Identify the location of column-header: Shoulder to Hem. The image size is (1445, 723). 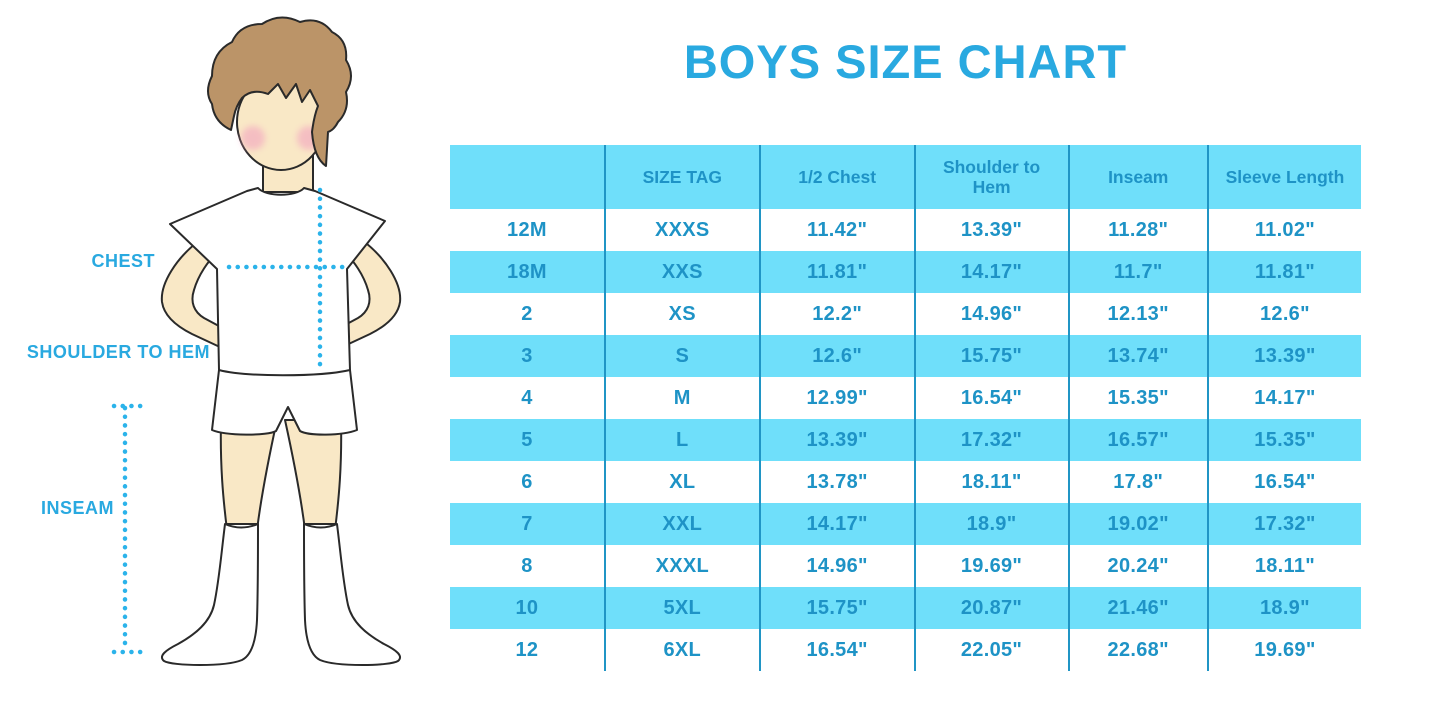
(992, 177).